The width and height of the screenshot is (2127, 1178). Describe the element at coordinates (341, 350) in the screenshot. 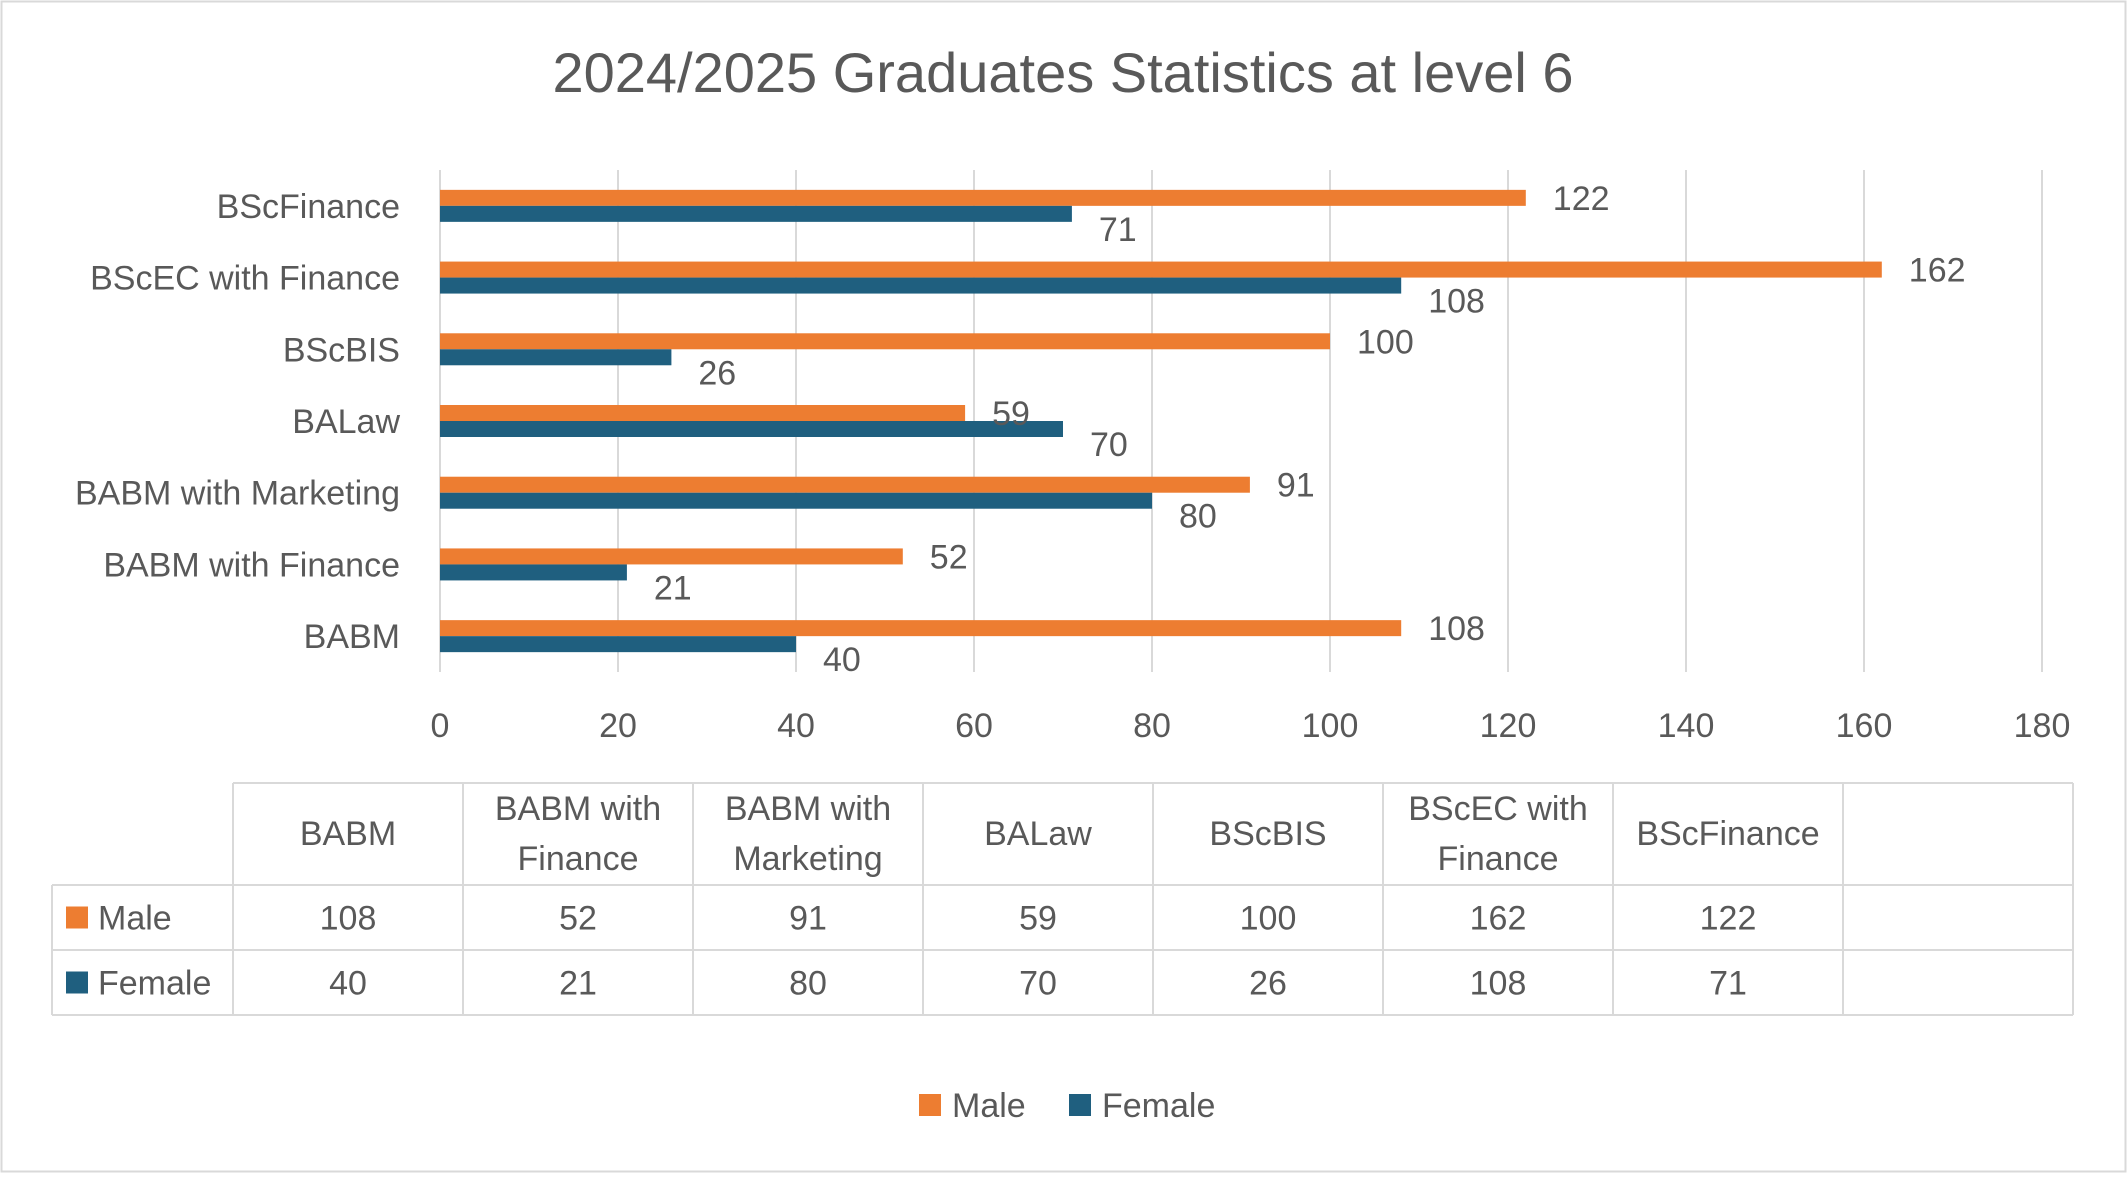

I see `y-category-label-bscbis: BScBIS` at that location.